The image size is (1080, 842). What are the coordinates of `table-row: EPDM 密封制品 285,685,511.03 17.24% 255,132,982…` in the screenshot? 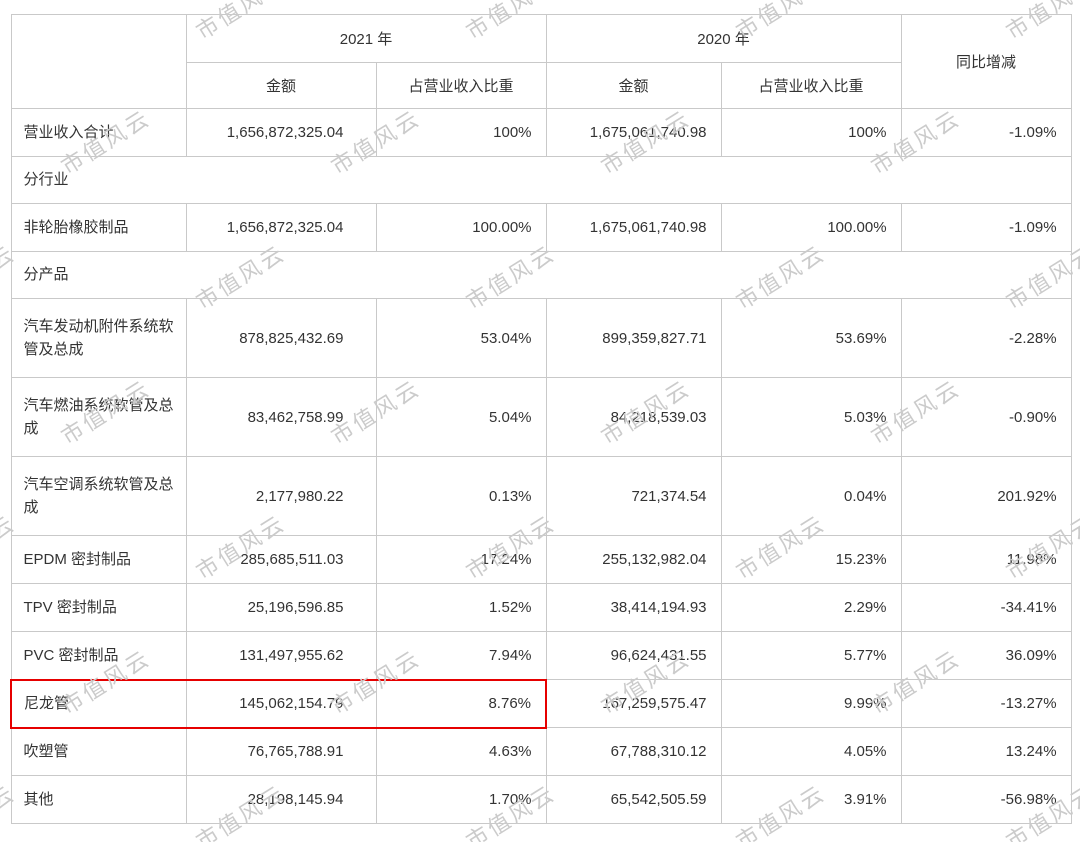 It's located at (541, 559).